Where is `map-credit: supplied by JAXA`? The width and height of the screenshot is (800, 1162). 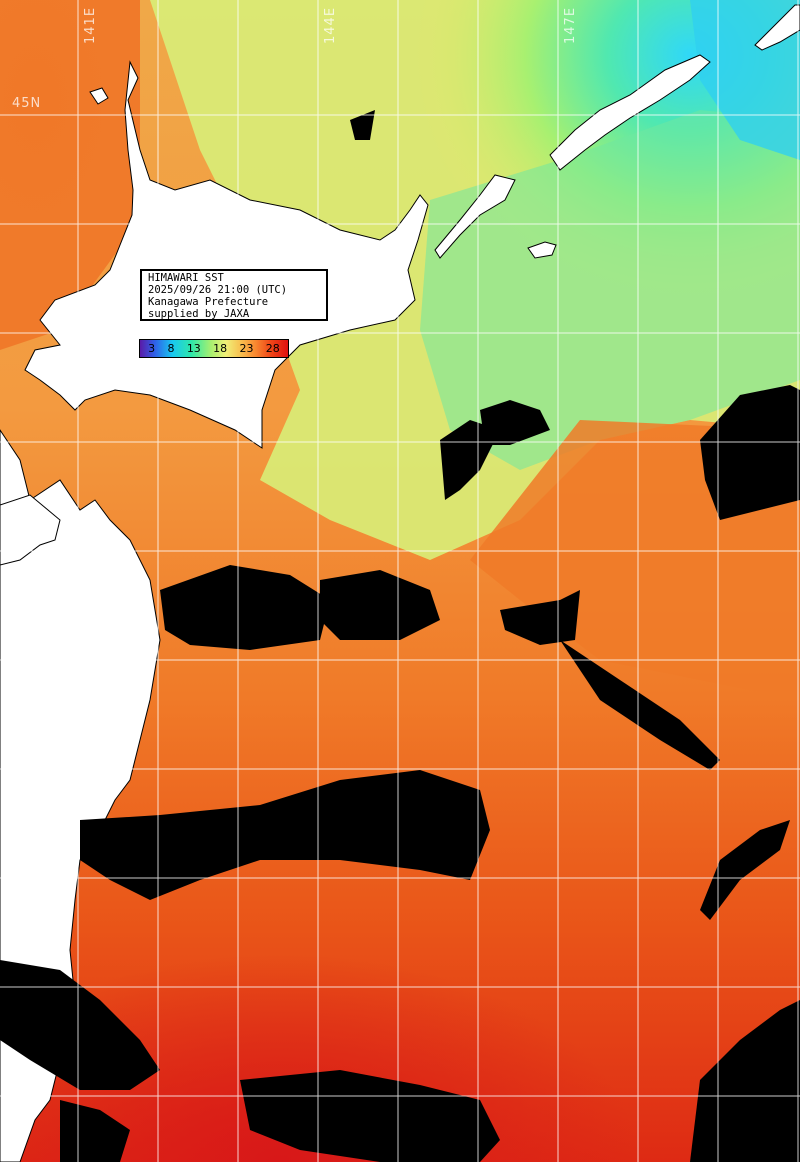
map-credit: supplied by JAXA is located at coordinates (234, 314).